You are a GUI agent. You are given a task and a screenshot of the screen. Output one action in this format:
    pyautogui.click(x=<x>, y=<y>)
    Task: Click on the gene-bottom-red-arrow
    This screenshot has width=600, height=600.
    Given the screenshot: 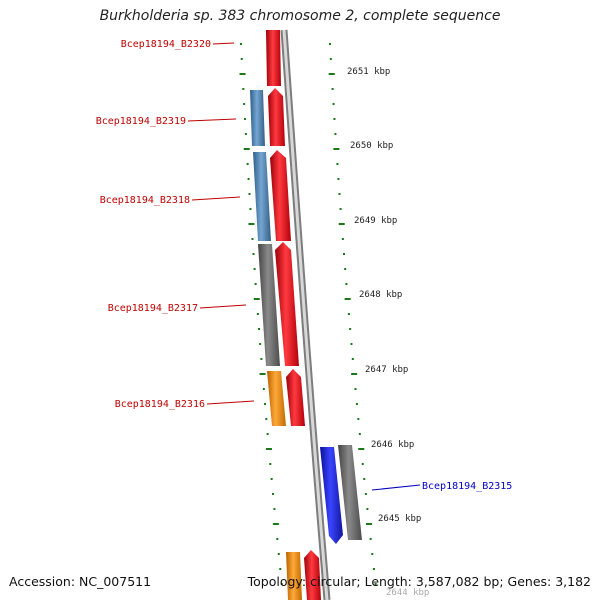 What is the action you would take?
    pyautogui.click(x=312, y=575)
    